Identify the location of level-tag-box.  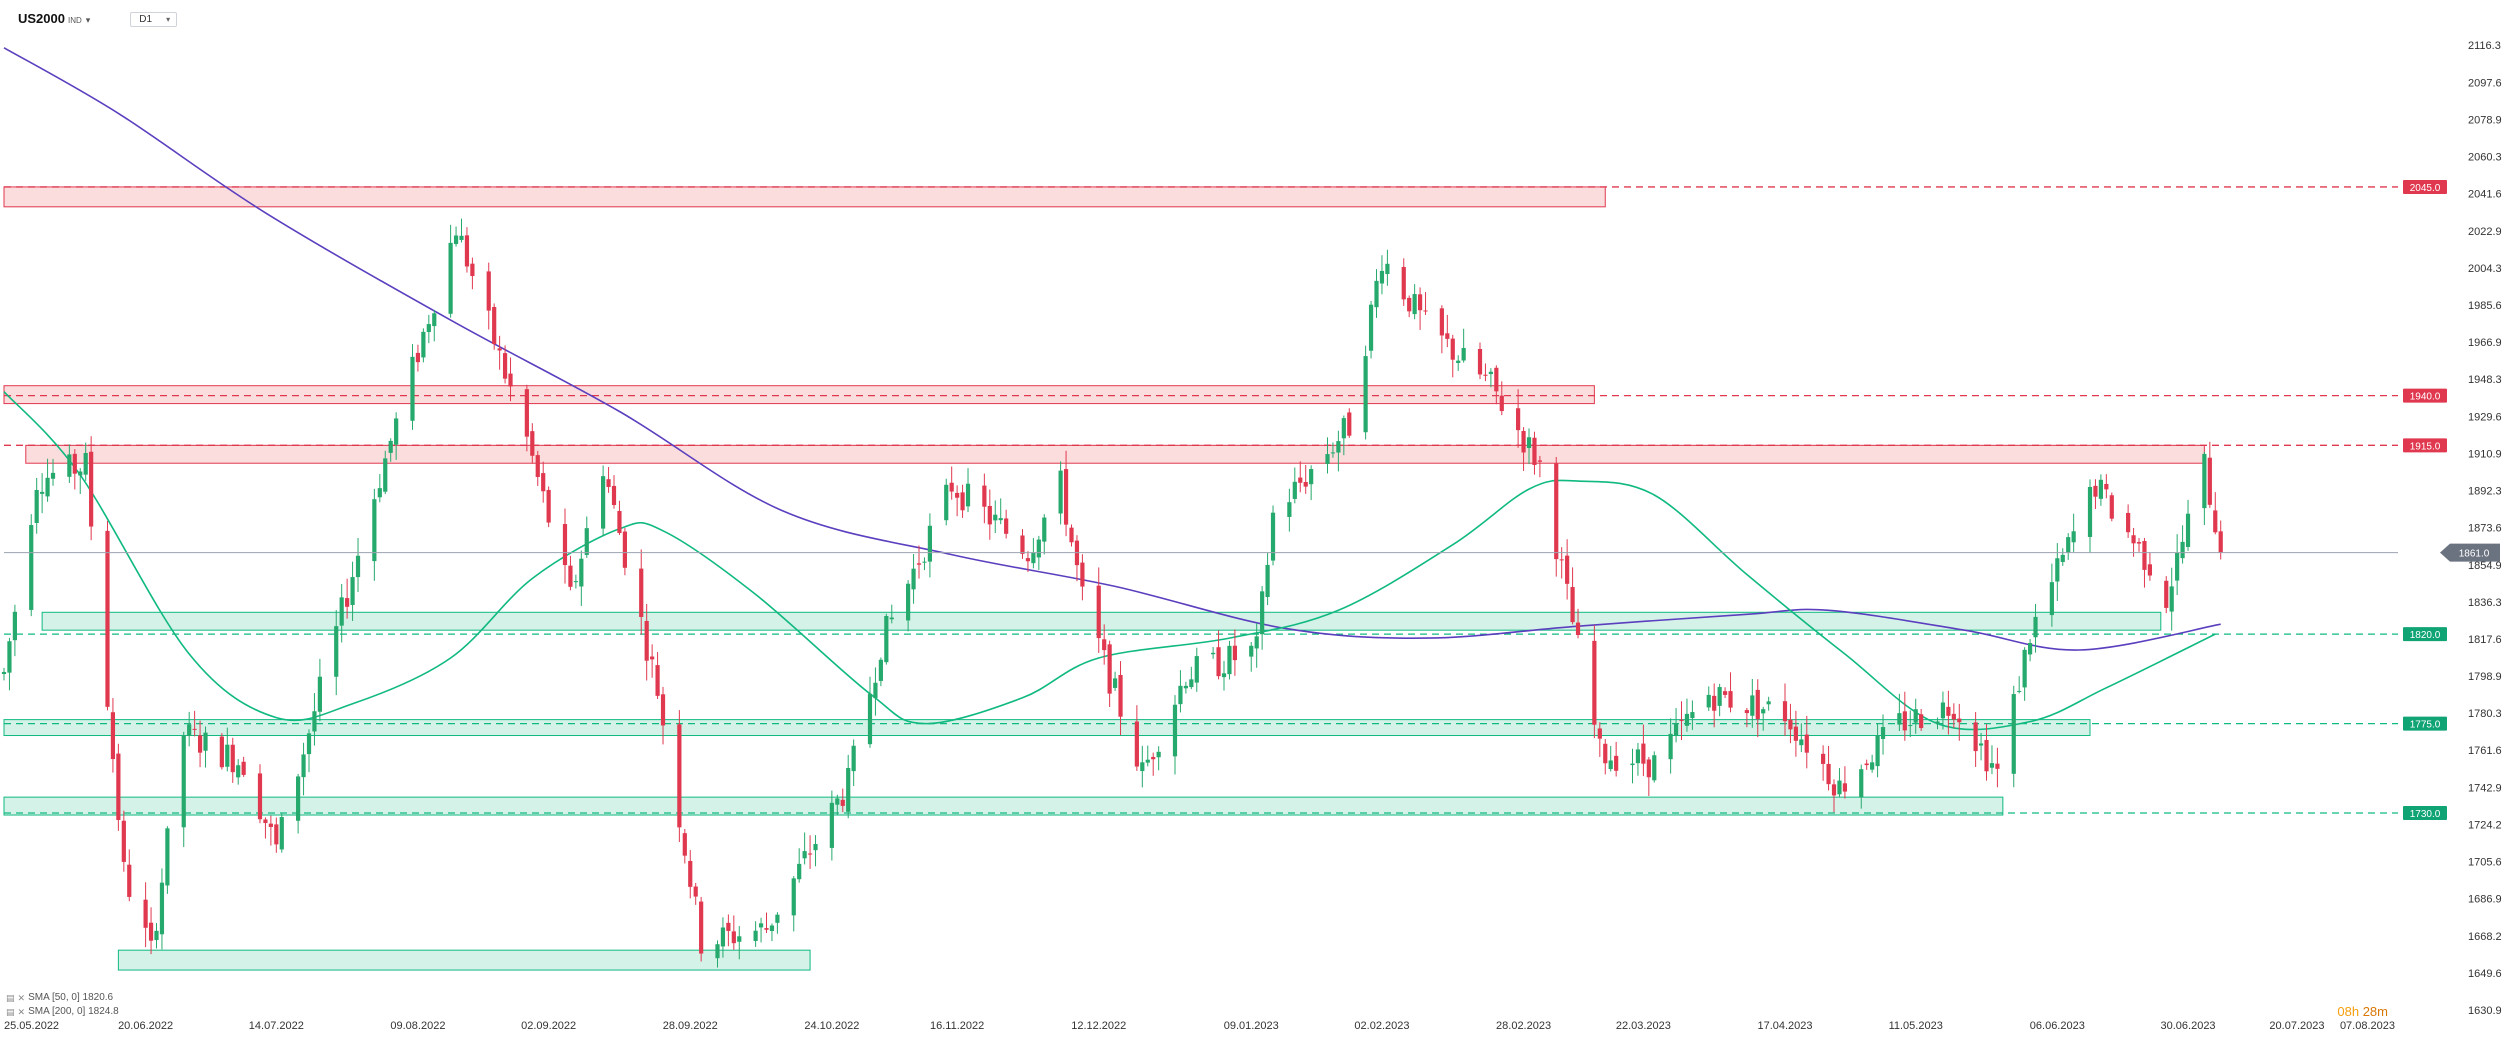
(2425, 813).